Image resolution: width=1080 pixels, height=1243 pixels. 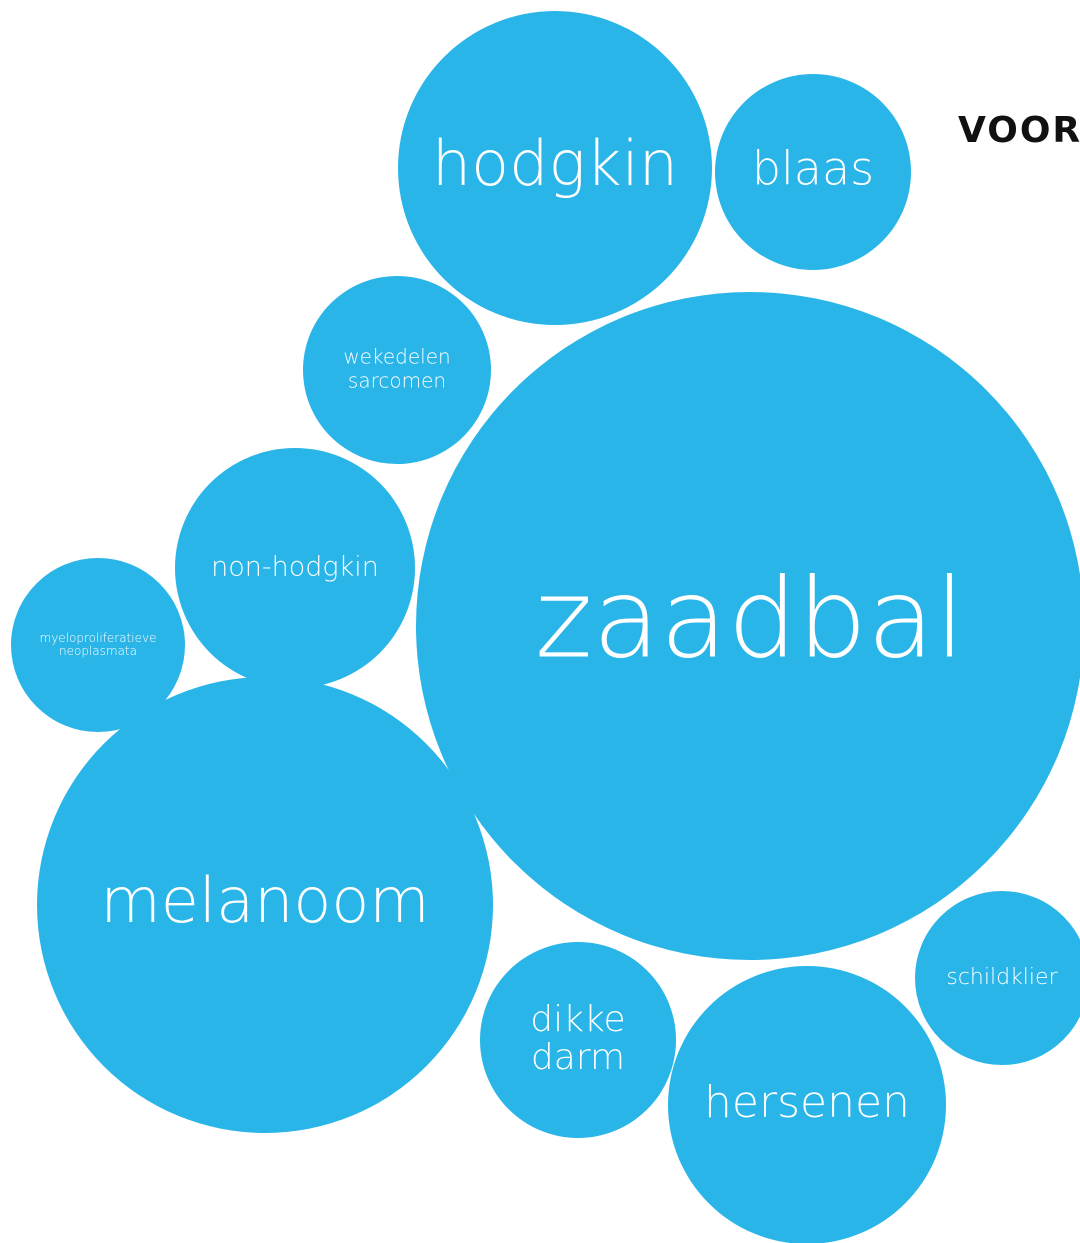 I want to click on bubble-label: myeloproliferatieve, so click(x=98, y=638).